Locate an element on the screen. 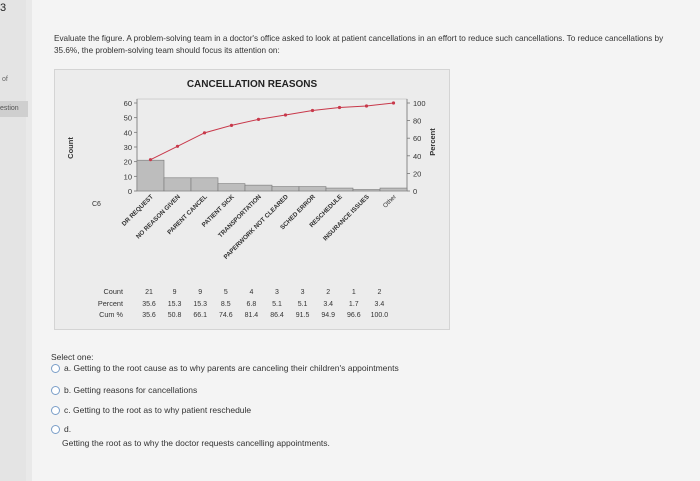 The height and width of the screenshot is (481, 700). table-row-label-2: Cum % is located at coordinates (111, 314).